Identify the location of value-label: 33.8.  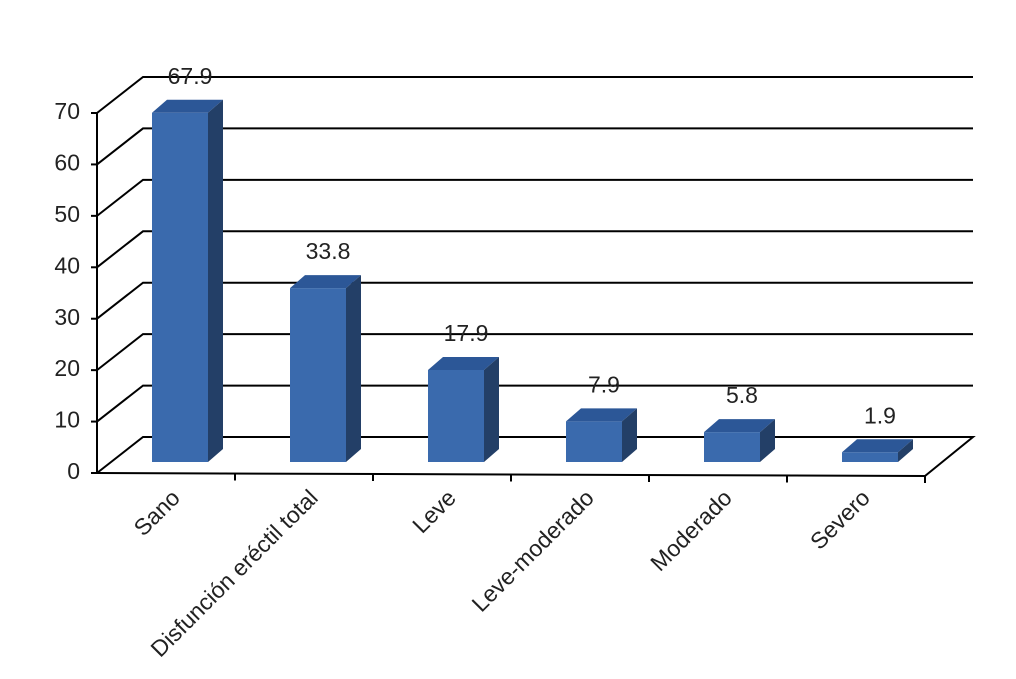
(328, 251).